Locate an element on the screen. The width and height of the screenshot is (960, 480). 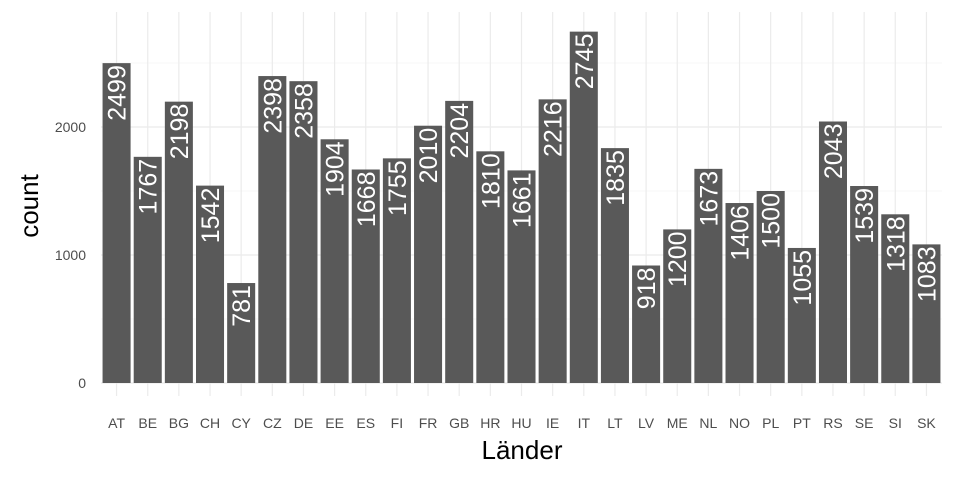
bar-it is located at coordinates (583, 207).